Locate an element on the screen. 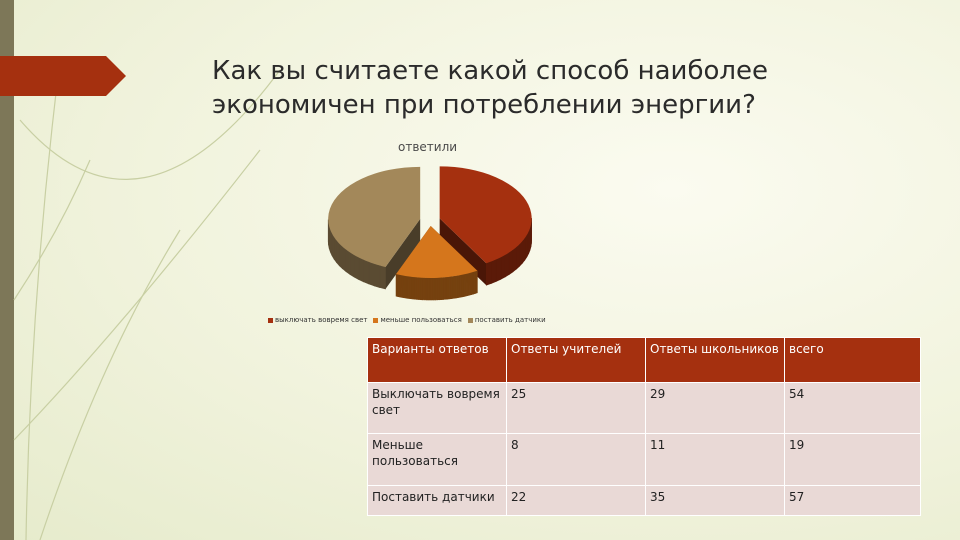 Image resolution: width=960 pixels, height=540 pixels. table-cell: Меньше пользоваться is located at coordinates (437, 459).